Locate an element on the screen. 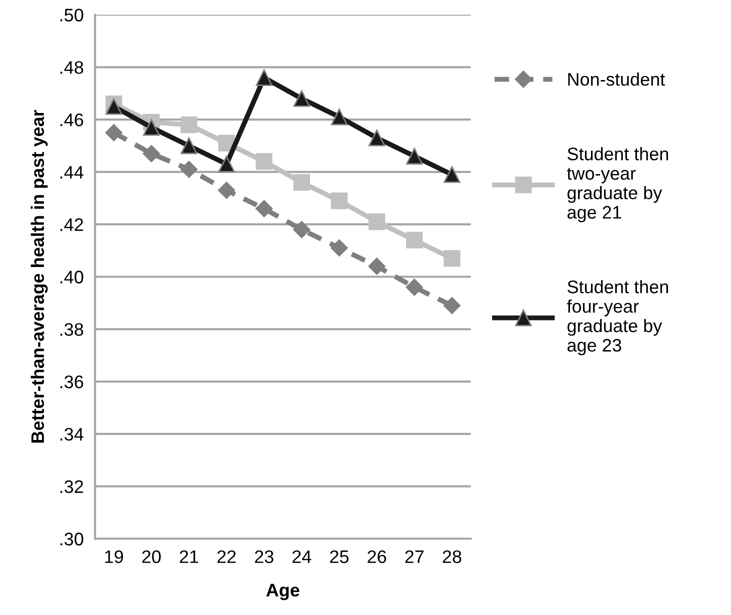 This screenshot has width=731, height=615. x-tick-label: 26 is located at coordinates (377, 557).